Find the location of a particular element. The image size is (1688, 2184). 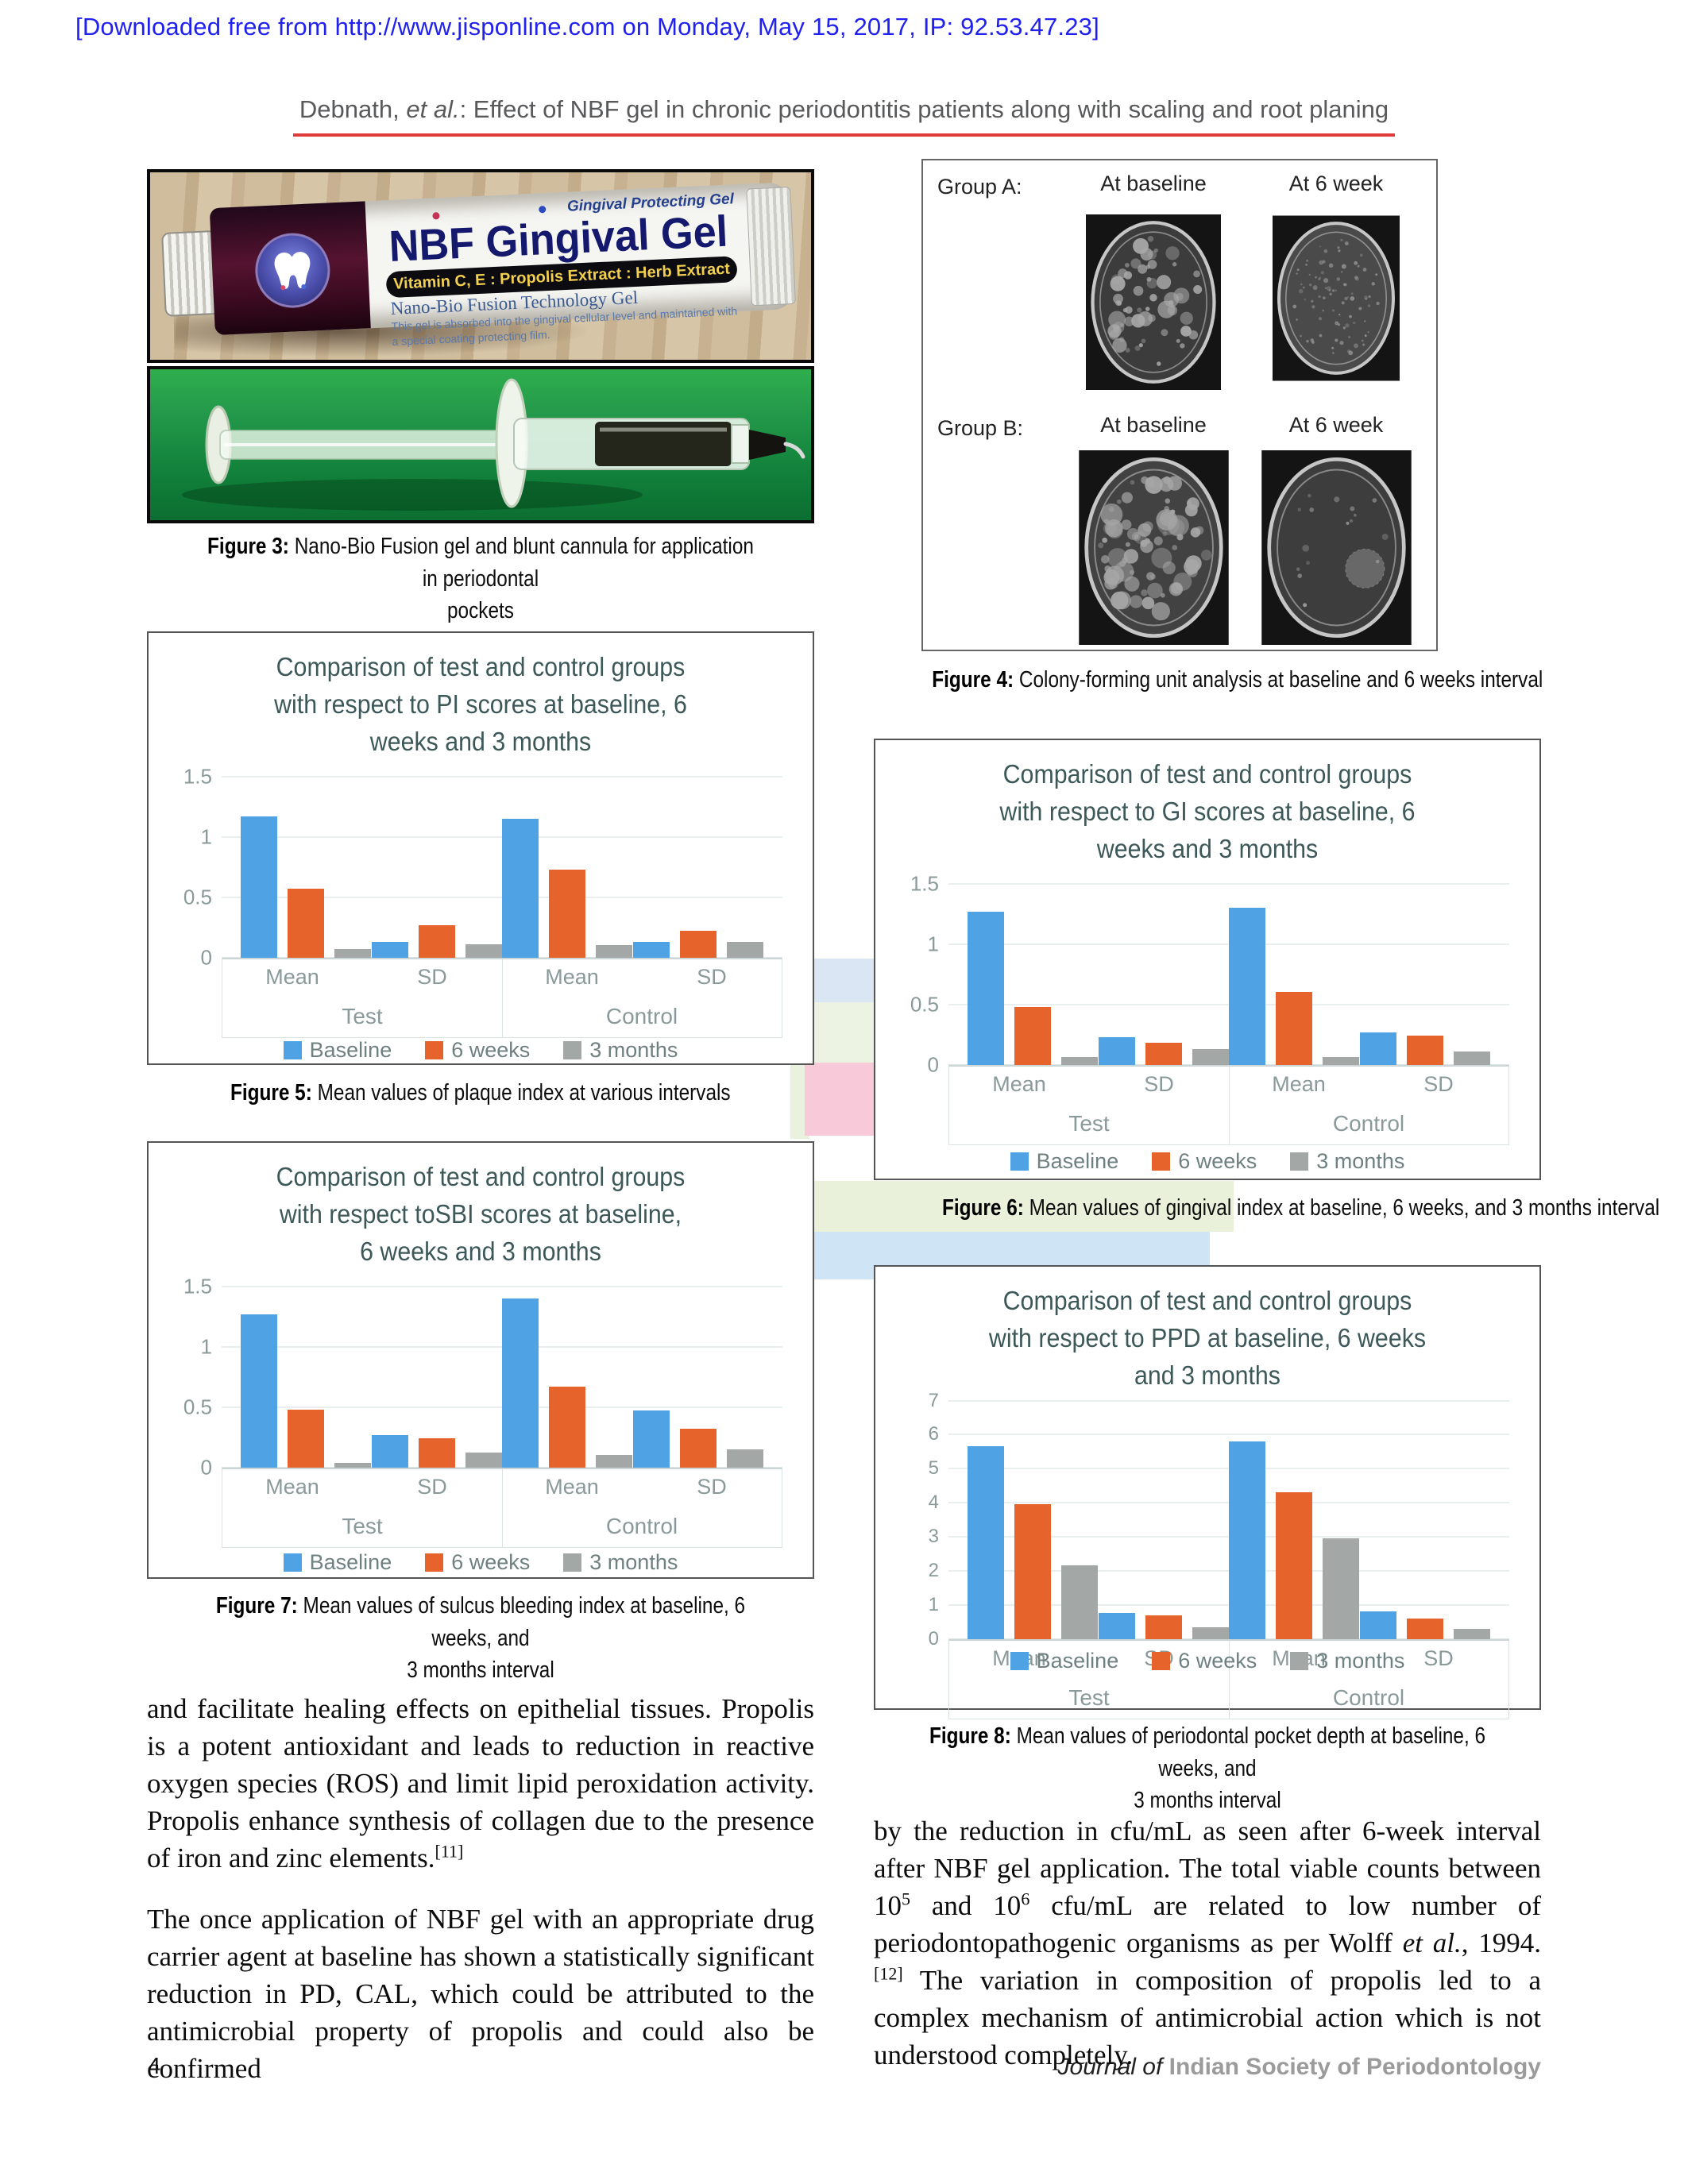

legend-item-3-months: 3 months is located at coordinates (1347, 1661).